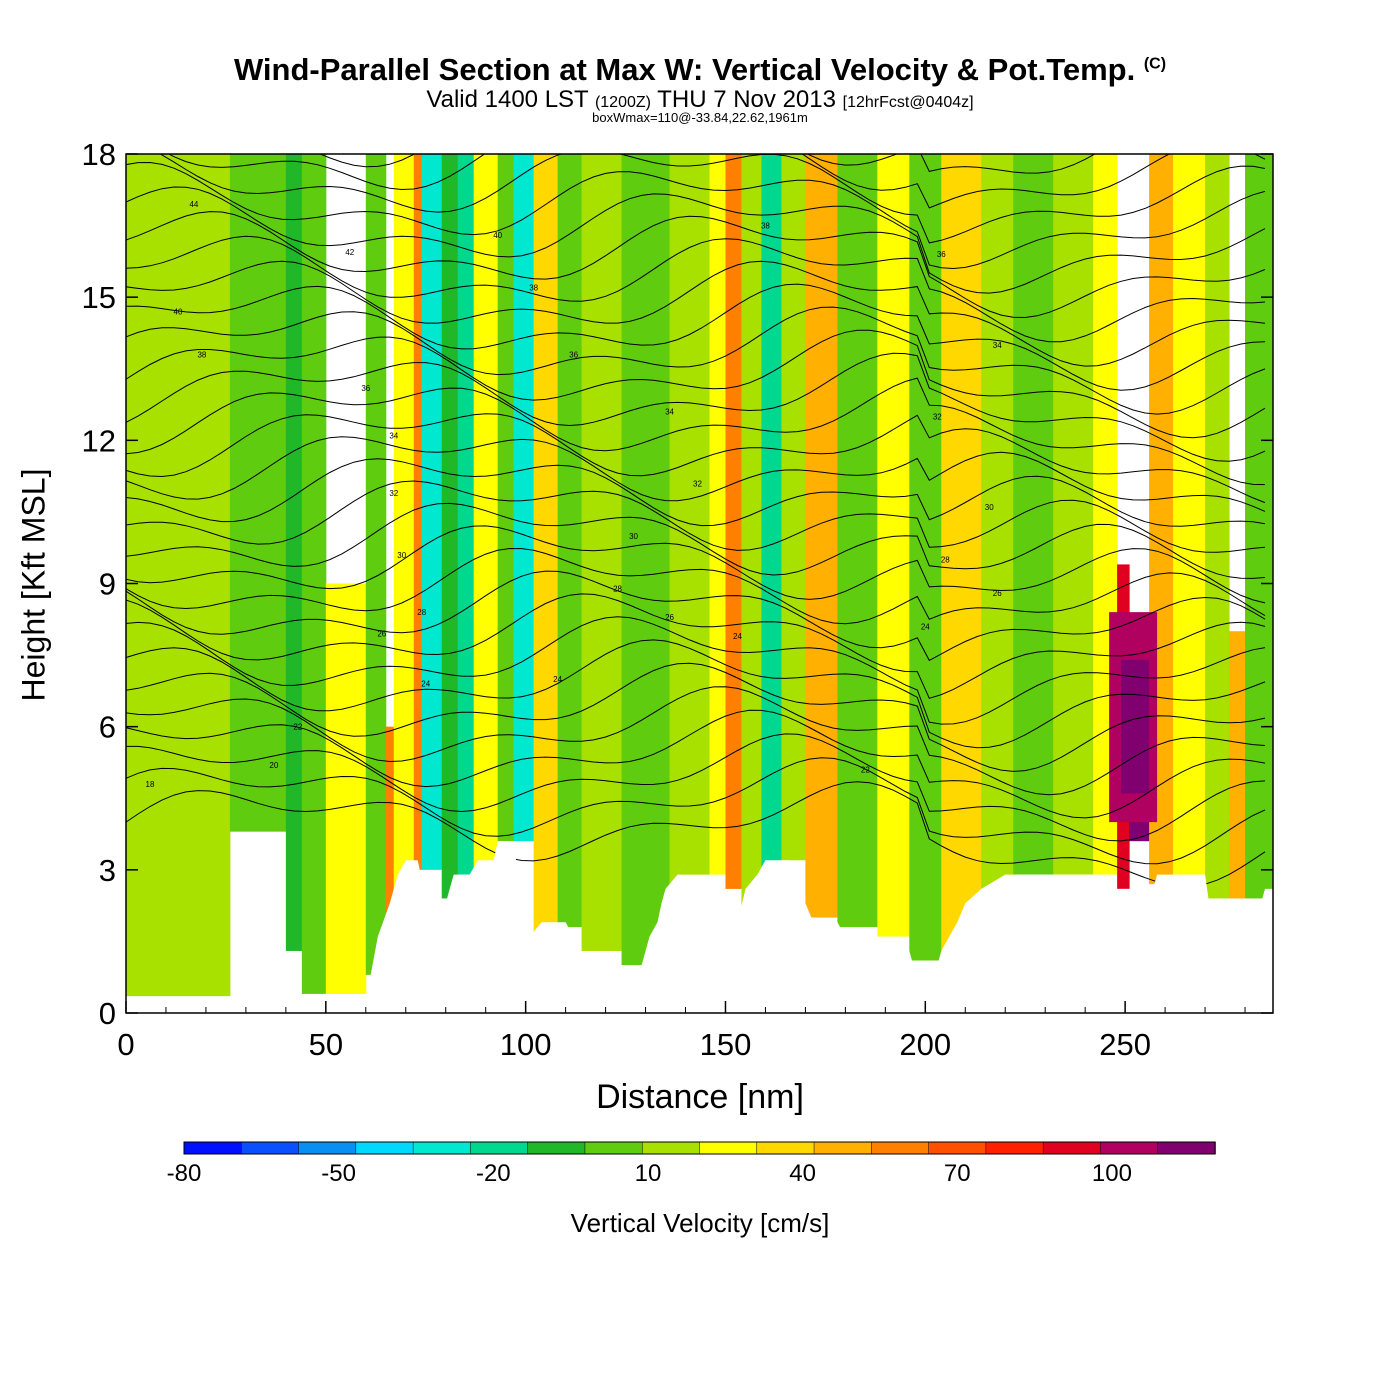 The height and width of the screenshot is (1400, 1400). What do you see at coordinates (908, 102) in the screenshot?
I see `forecast-info: [12hrFcst@0404z]` at bounding box center [908, 102].